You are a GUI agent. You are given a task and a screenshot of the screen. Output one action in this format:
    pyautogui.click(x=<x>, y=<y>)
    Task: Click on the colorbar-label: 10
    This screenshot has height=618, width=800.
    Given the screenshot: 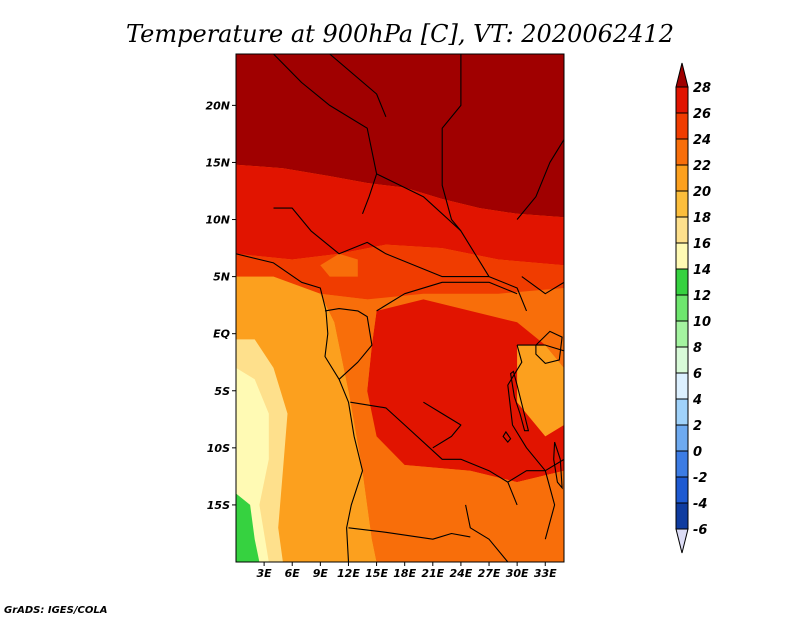 What is the action you would take?
    pyautogui.click(x=702, y=322)
    